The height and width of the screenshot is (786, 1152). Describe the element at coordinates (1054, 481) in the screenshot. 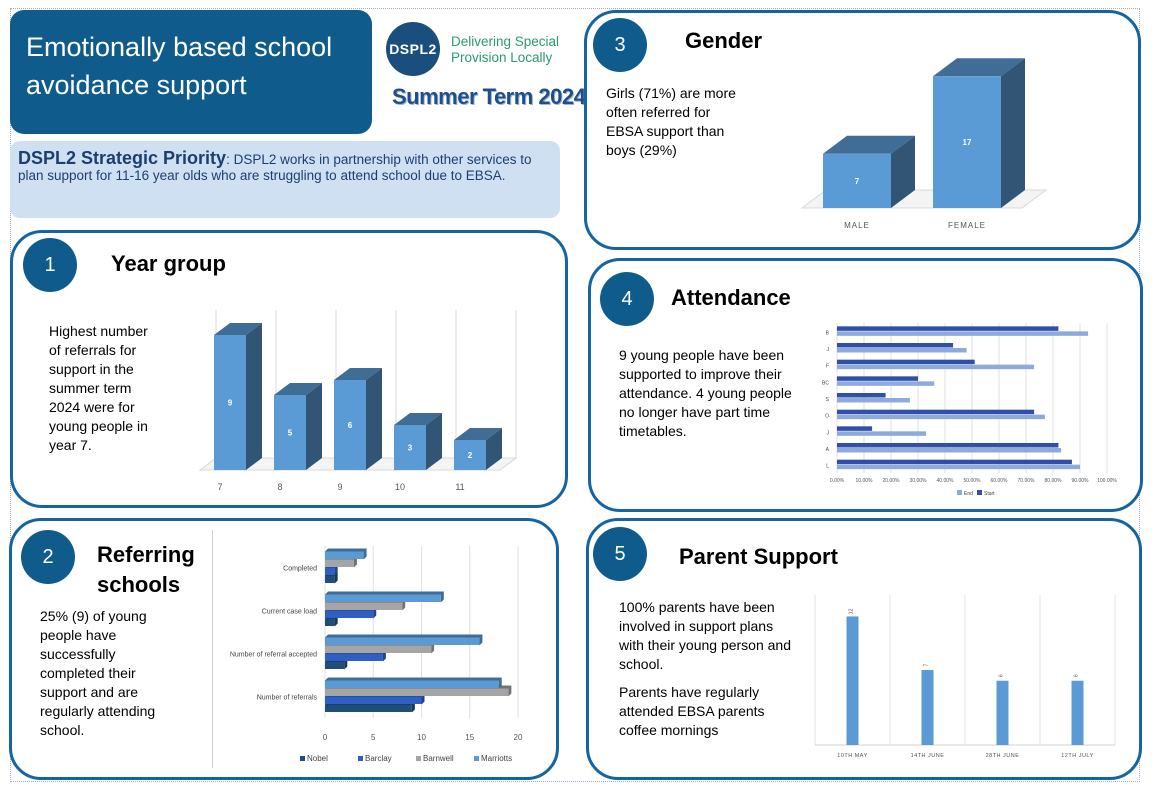

I see `x-tick-label: 80.00%` at that location.